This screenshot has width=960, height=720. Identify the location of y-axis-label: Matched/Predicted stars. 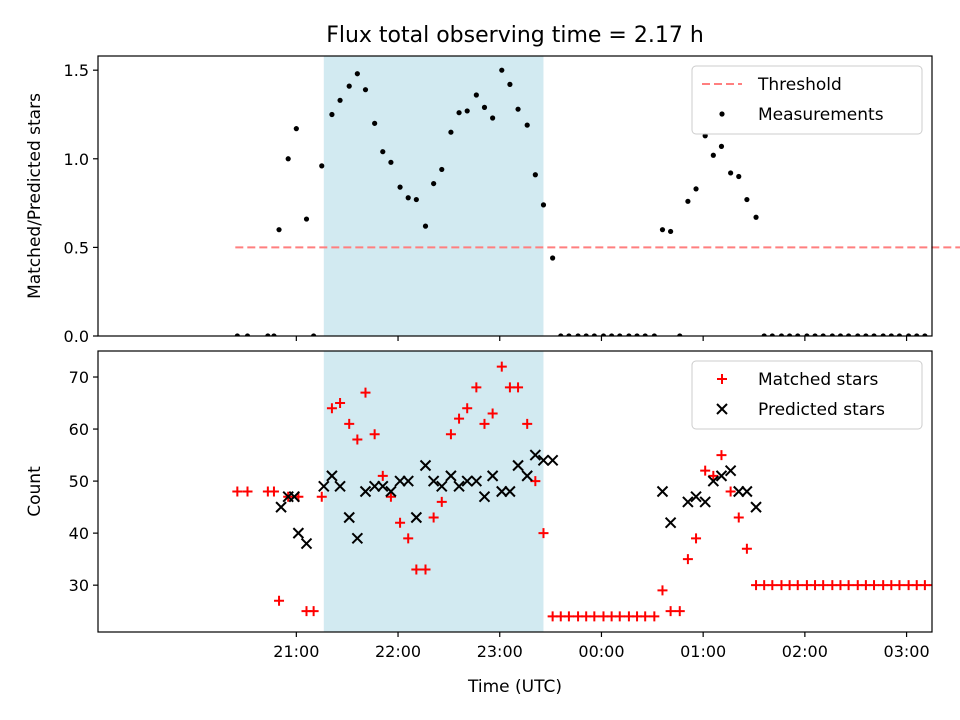
(35, 196).